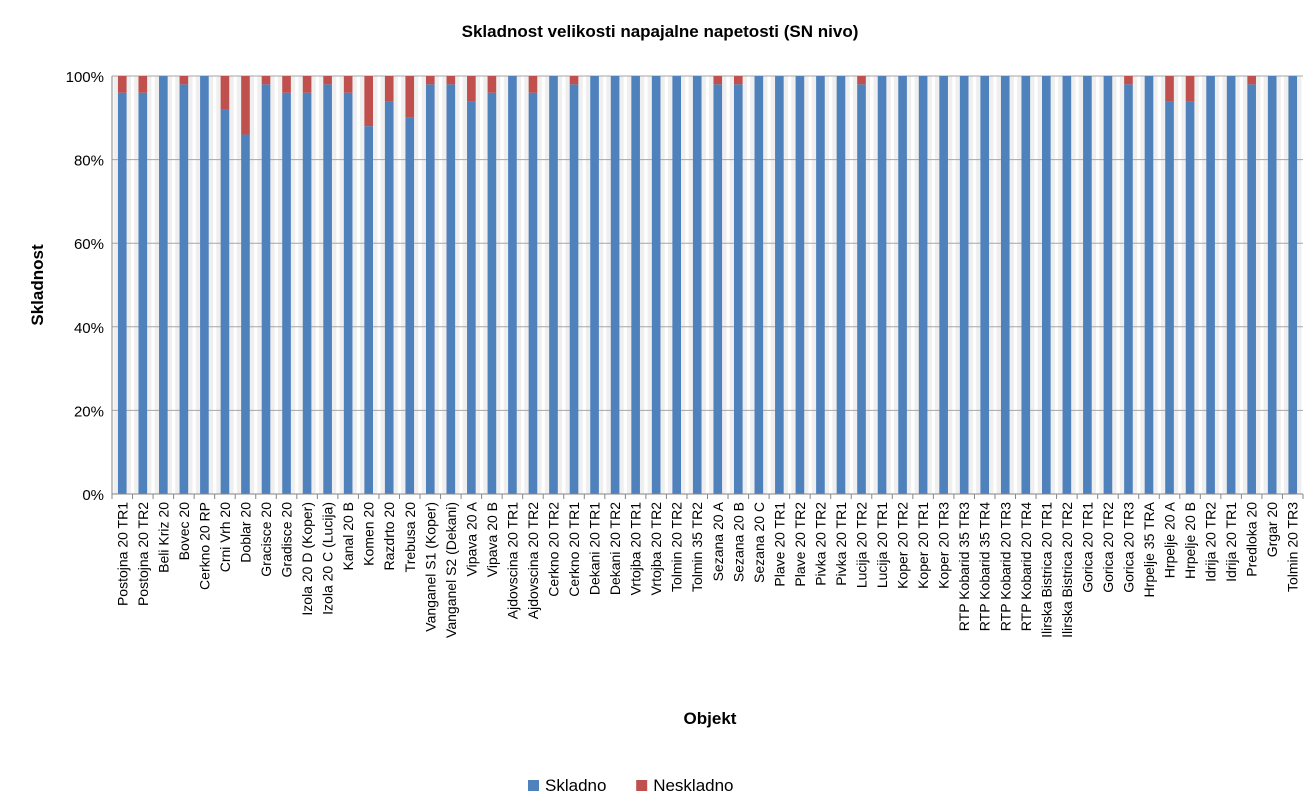 This screenshot has height=806, width=1306. Describe the element at coordinates (779, 544) in the screenshot. I see `x-tick-label: Plave 20 TR1` at that location.